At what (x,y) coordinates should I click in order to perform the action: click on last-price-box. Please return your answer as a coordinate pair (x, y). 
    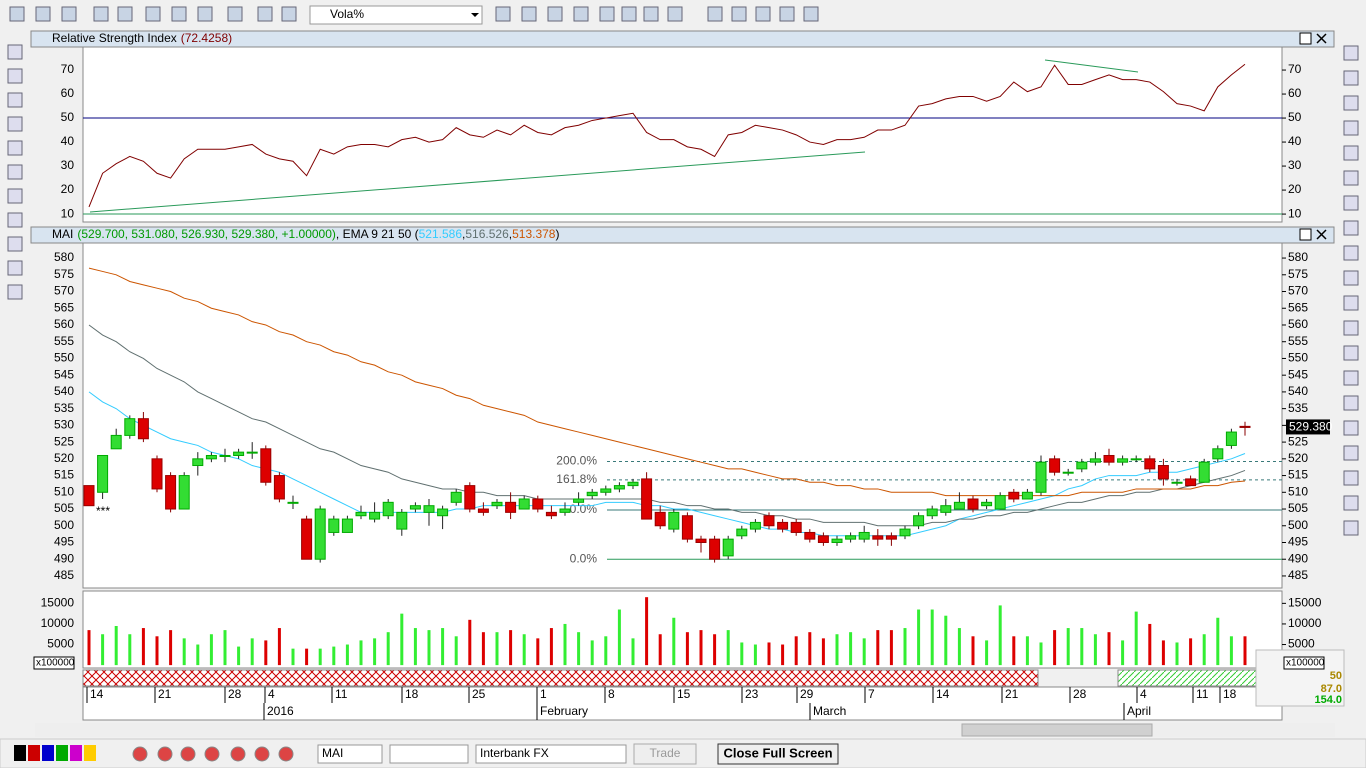
    Looking at the image, I should click on (1308, 427).